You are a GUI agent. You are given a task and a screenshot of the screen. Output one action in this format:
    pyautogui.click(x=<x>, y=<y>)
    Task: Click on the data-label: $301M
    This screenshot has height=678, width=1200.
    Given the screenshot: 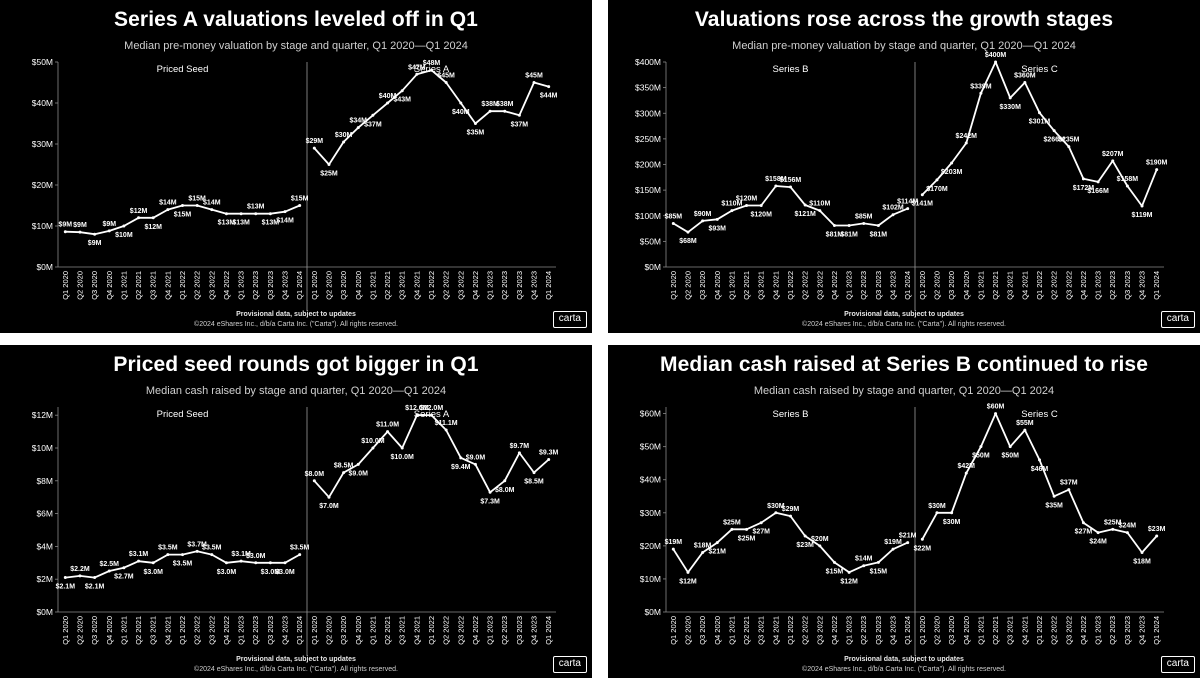 What is the action you would take?
    pyautogui.click(x=1040, y=122)
    